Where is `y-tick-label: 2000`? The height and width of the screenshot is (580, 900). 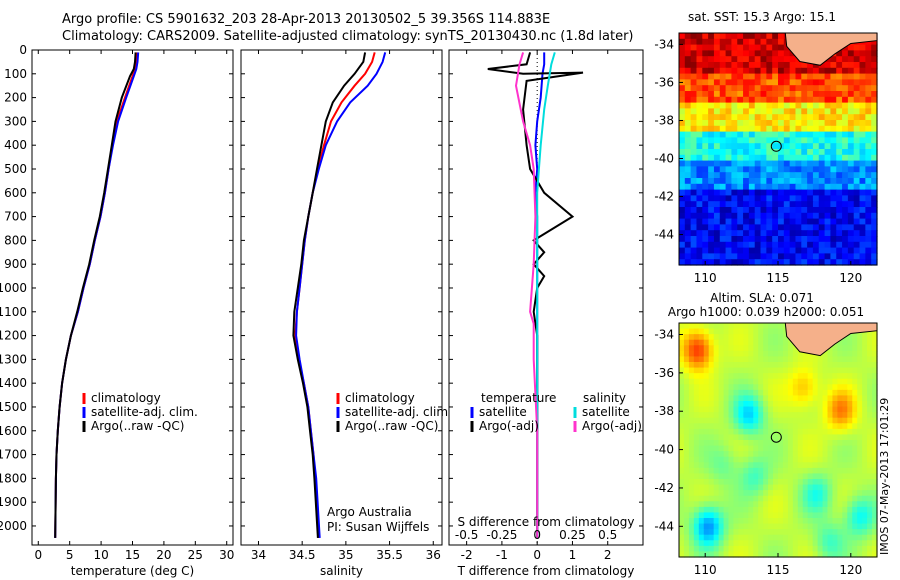 y-tick-label: 2000 is located at coordinates (13, 526).